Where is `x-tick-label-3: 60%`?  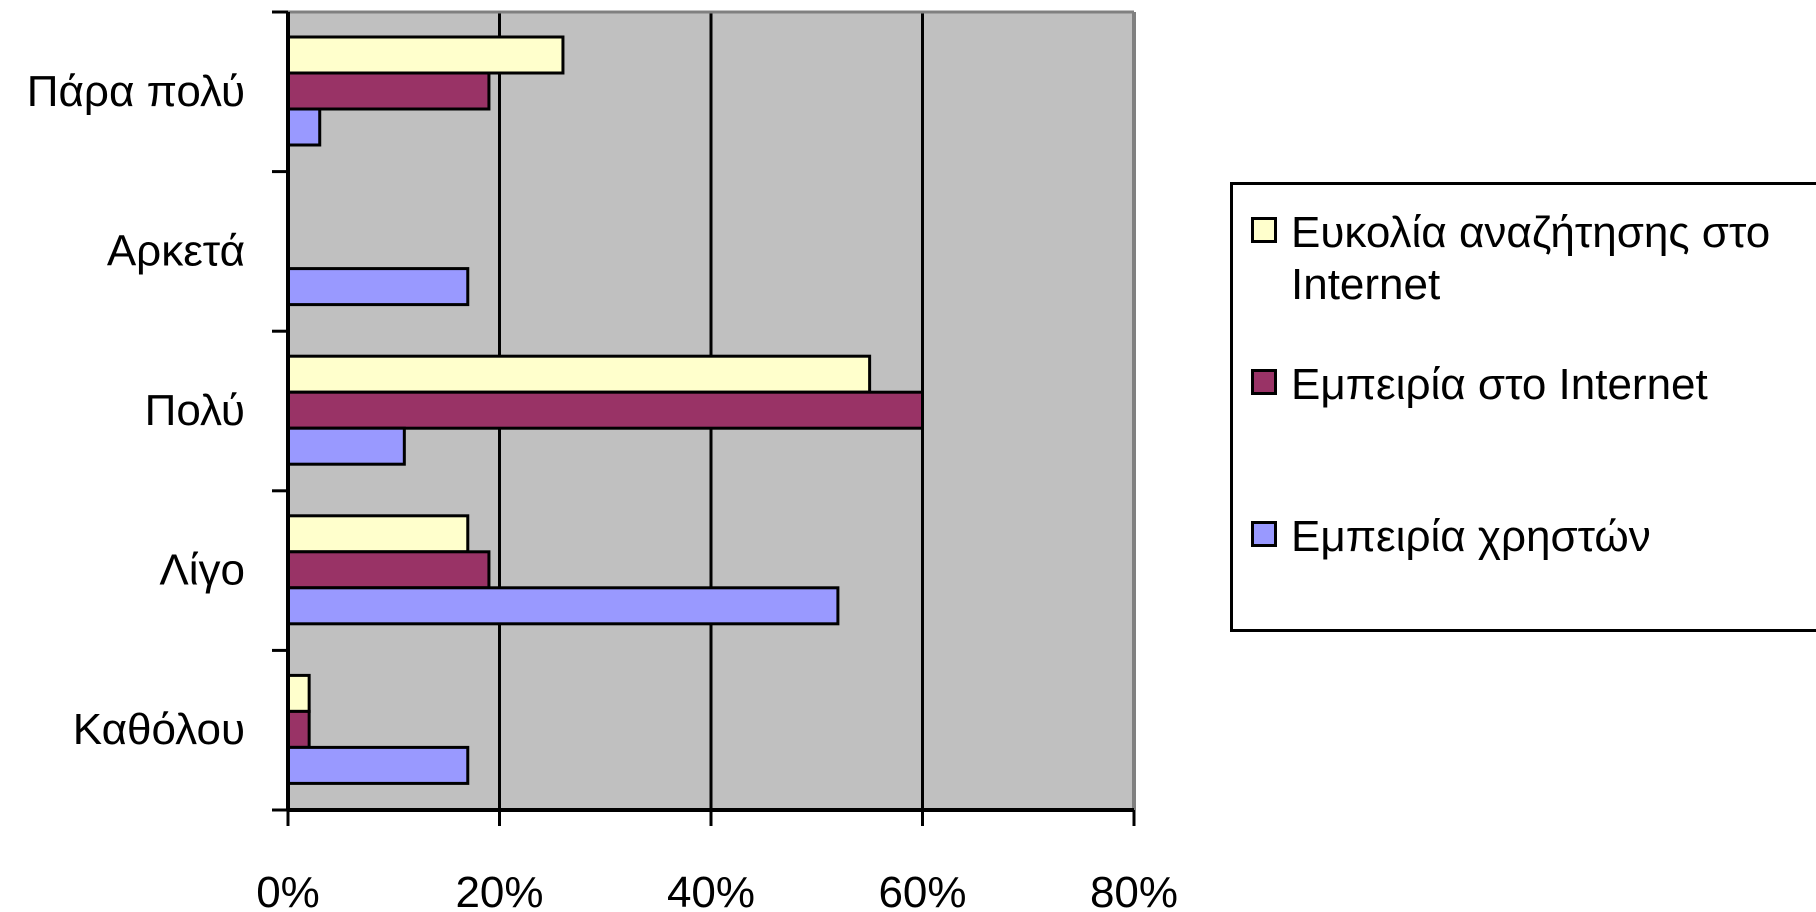
x-tick-label-3: 60% is located at coordinates (922, 890).